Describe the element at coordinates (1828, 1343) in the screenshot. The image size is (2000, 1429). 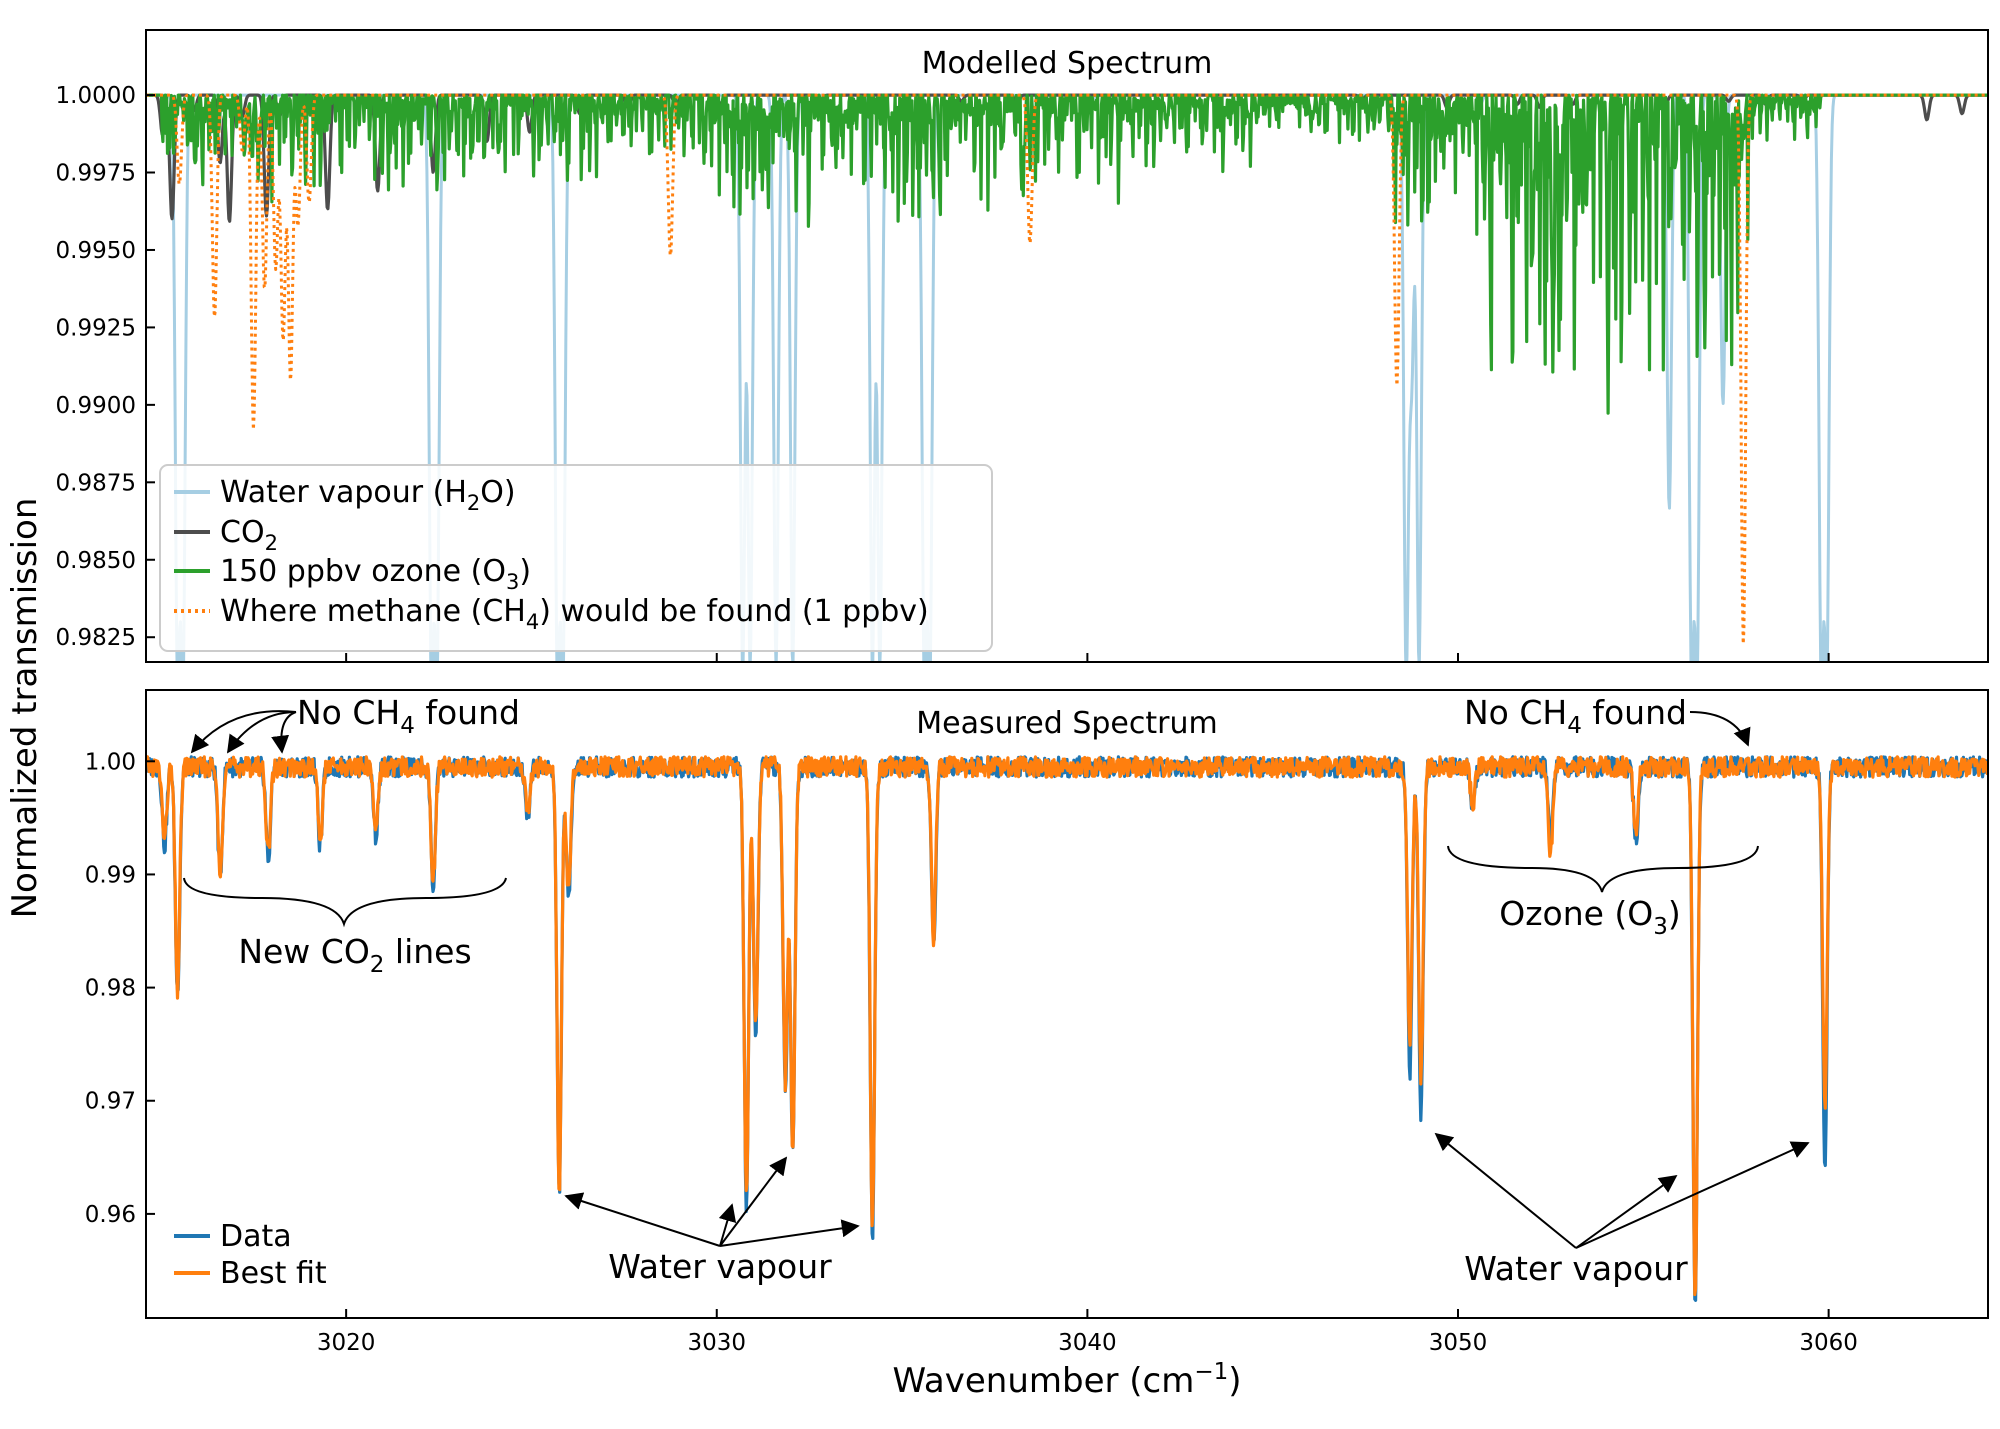
I see `x-tick-label: 3060` at that location.